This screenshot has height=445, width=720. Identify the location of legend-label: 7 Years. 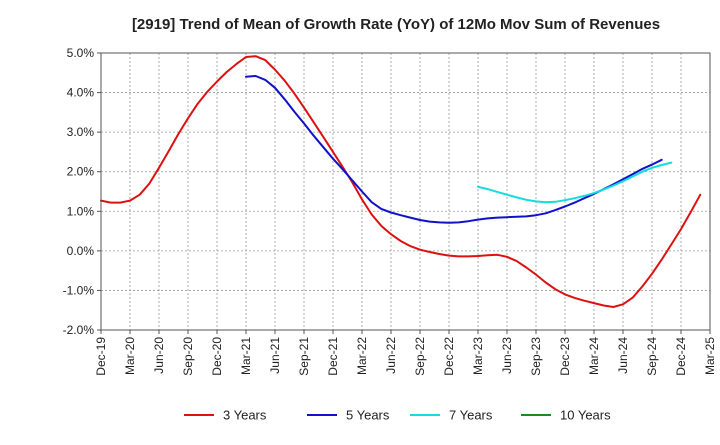
(471, 415).